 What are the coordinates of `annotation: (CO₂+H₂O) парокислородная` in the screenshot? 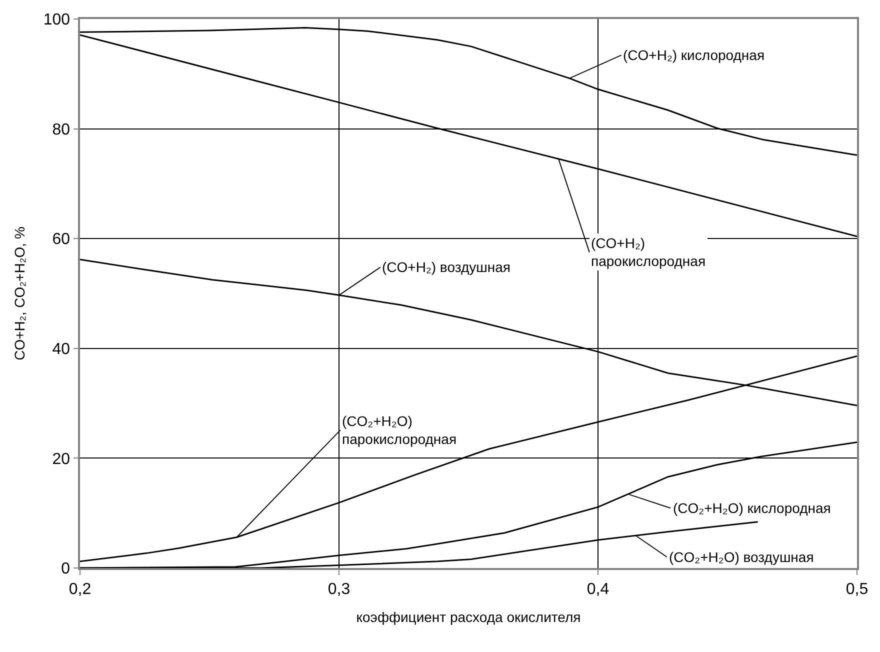 It's located at (399, 430).